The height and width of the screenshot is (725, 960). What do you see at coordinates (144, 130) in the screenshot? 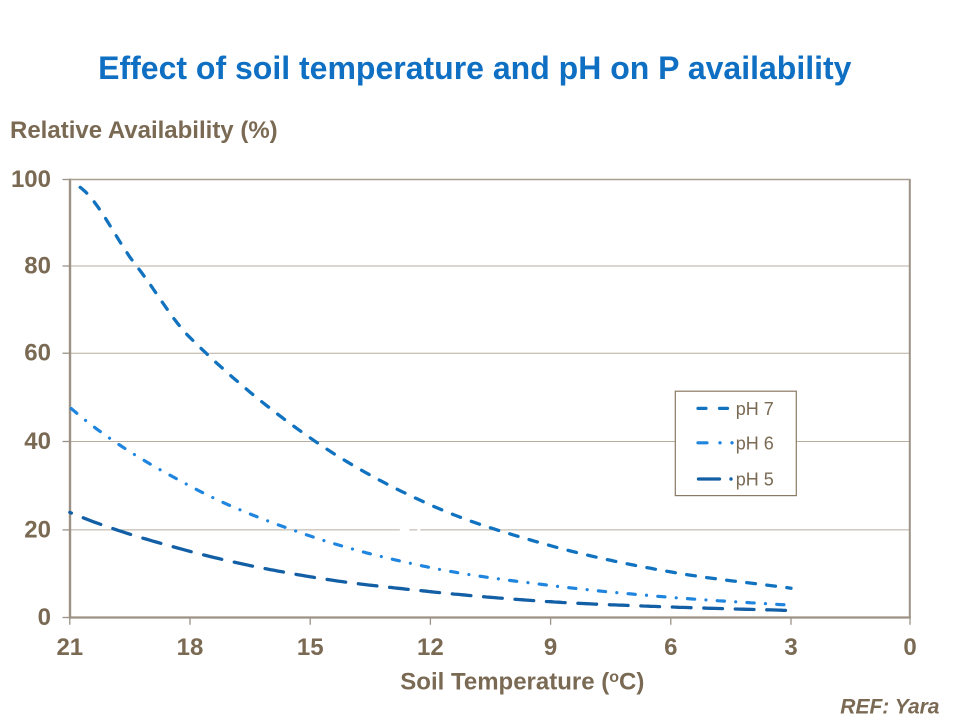
I see `svg-text: Relative Availability (%)` at bounding box center [144, 130].